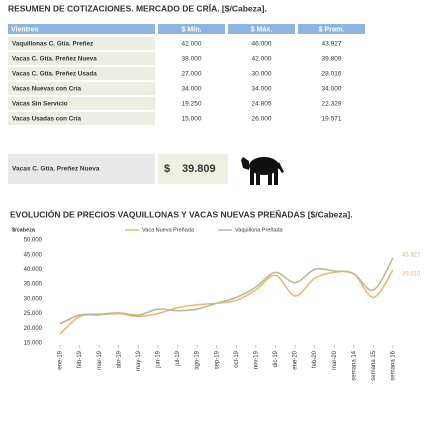 This screenshot has width=448, height=428. What do you see at coordinates (192, 119) in the screenshot?
I see `table-cell: 15.000` at bounding box center [192, 119].